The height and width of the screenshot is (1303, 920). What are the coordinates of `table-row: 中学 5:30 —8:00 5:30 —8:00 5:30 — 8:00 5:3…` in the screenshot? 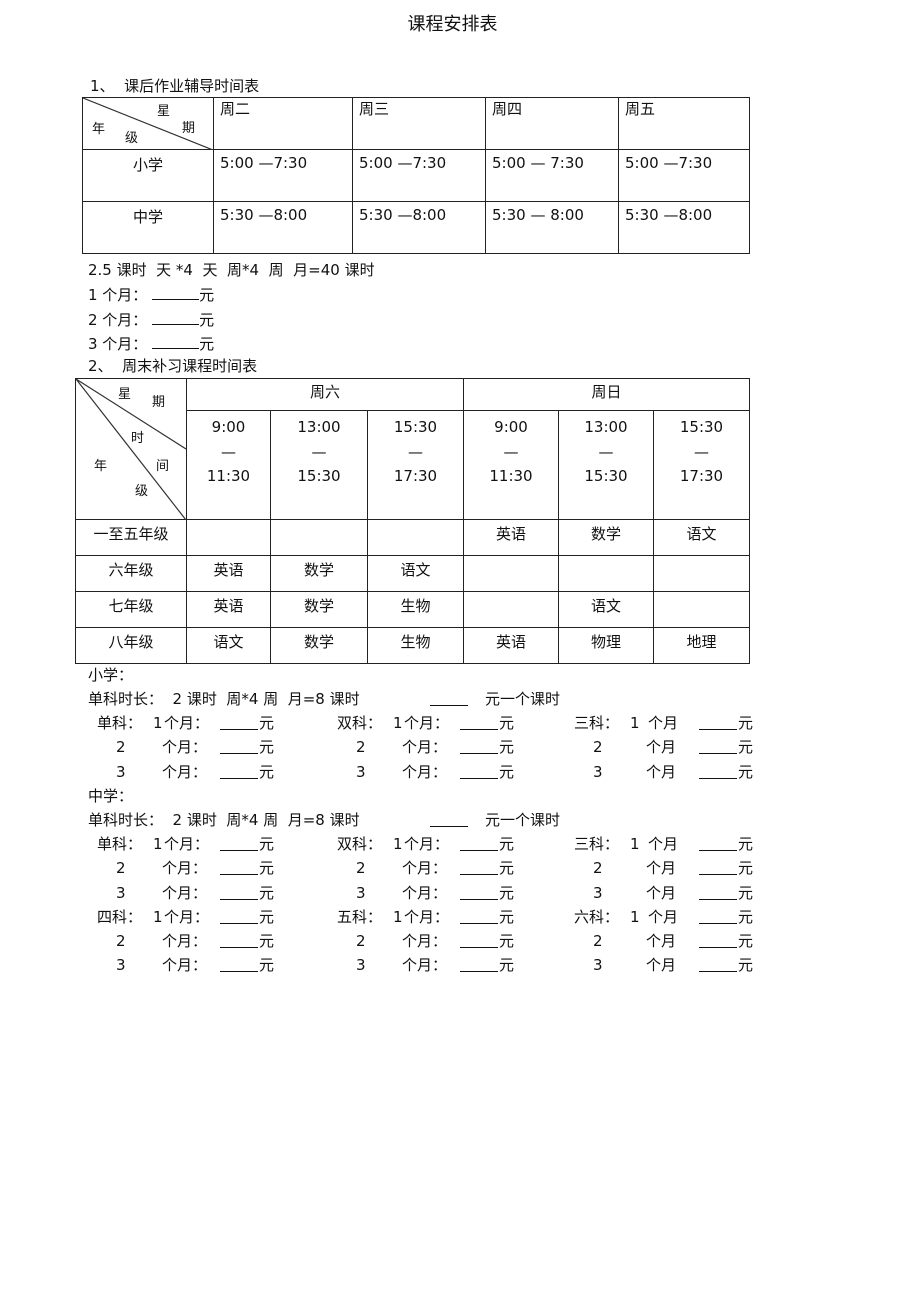 It's located at (416, 227).